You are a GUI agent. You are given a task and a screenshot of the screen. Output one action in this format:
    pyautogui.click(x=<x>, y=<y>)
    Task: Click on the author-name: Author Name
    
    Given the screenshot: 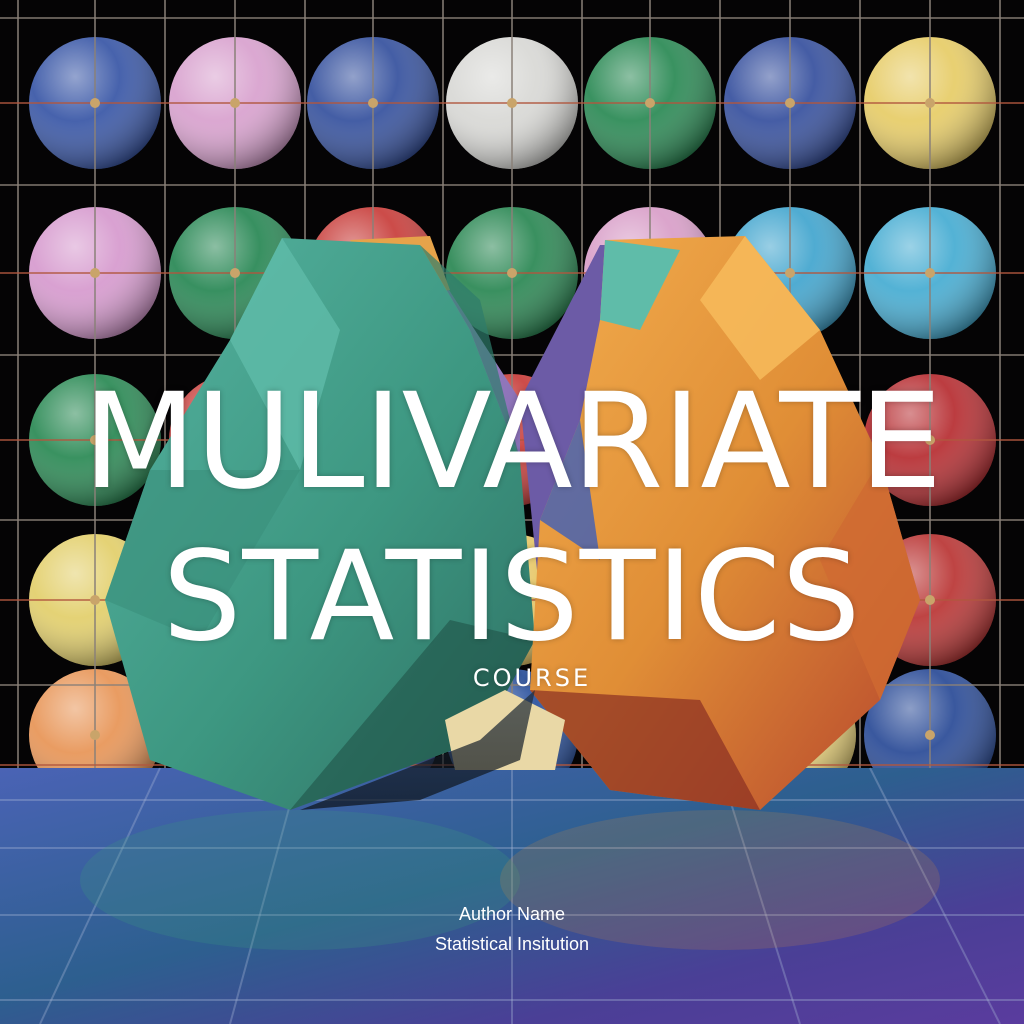 What is the action you would take?
    pyautogui.click(x=512, y=914)
    